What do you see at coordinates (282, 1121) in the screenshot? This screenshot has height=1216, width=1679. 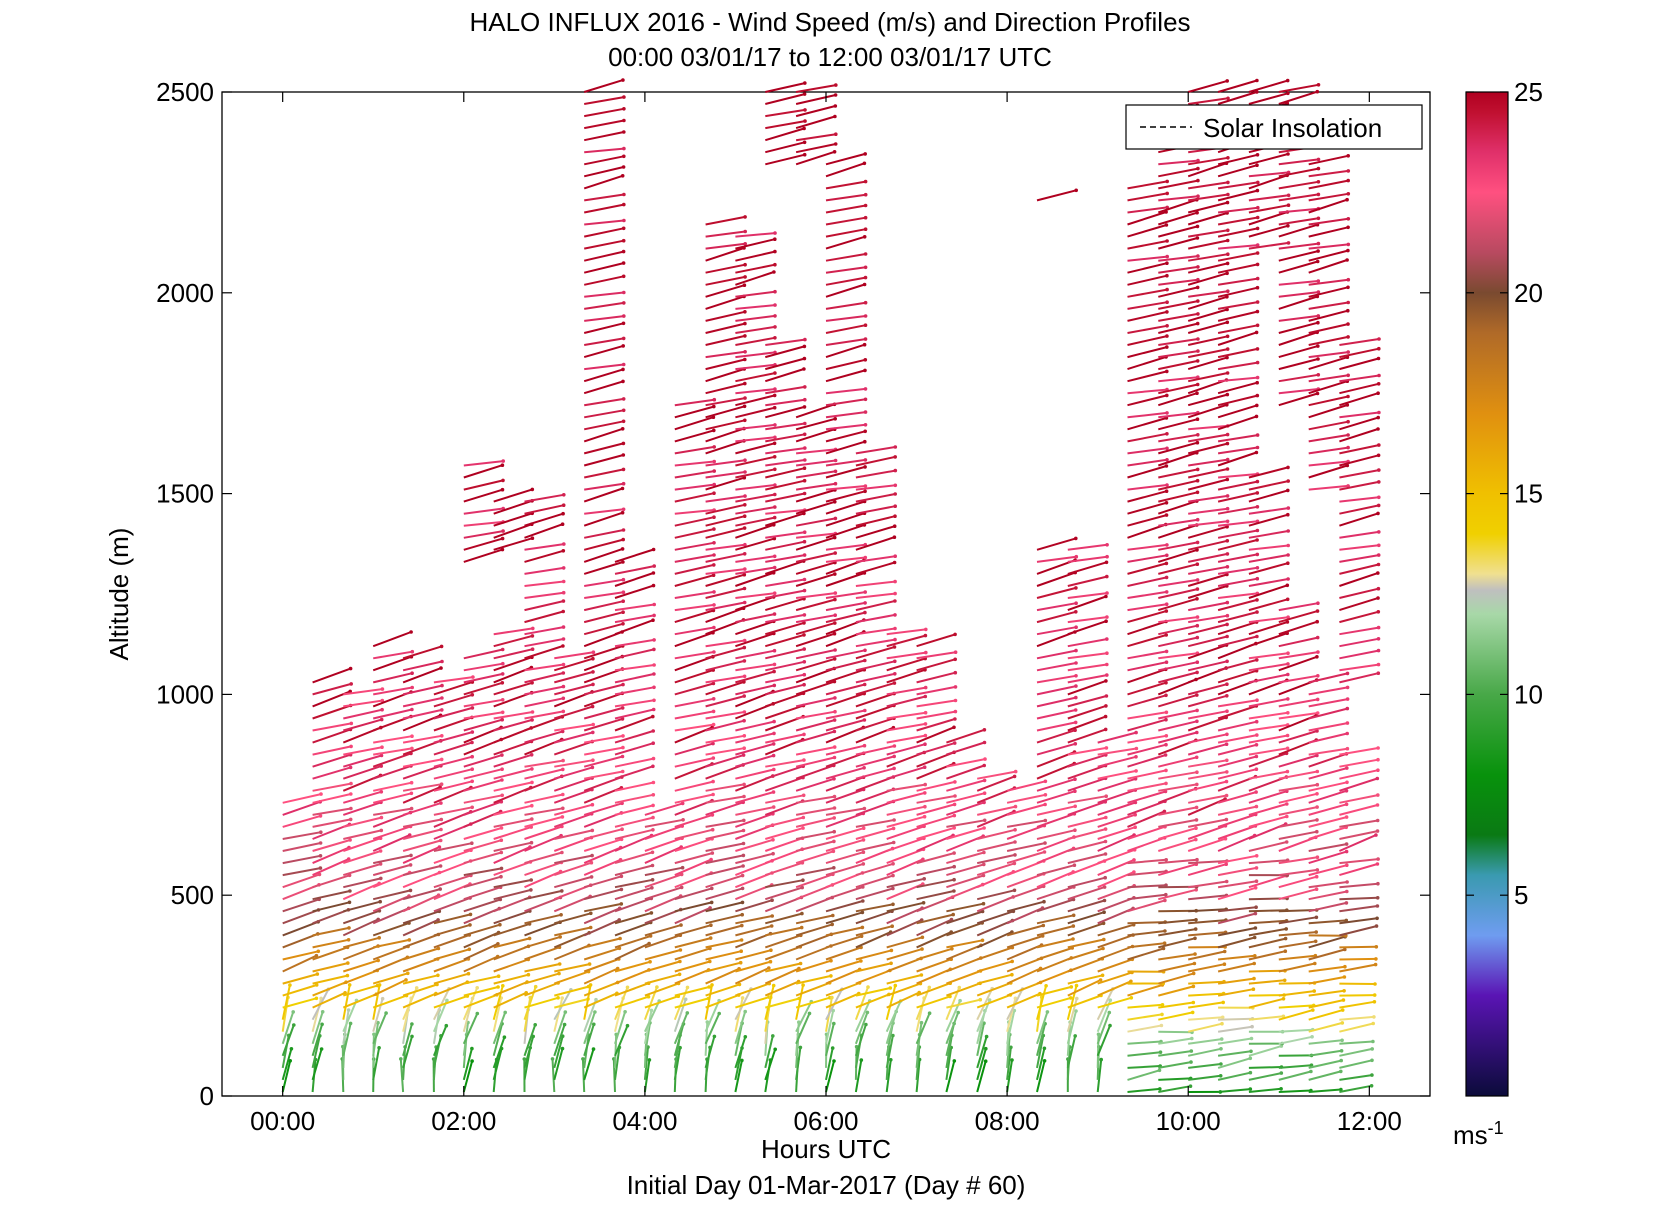 I see `x-tick-label: 00:00` at bounding box center [282, 1121].